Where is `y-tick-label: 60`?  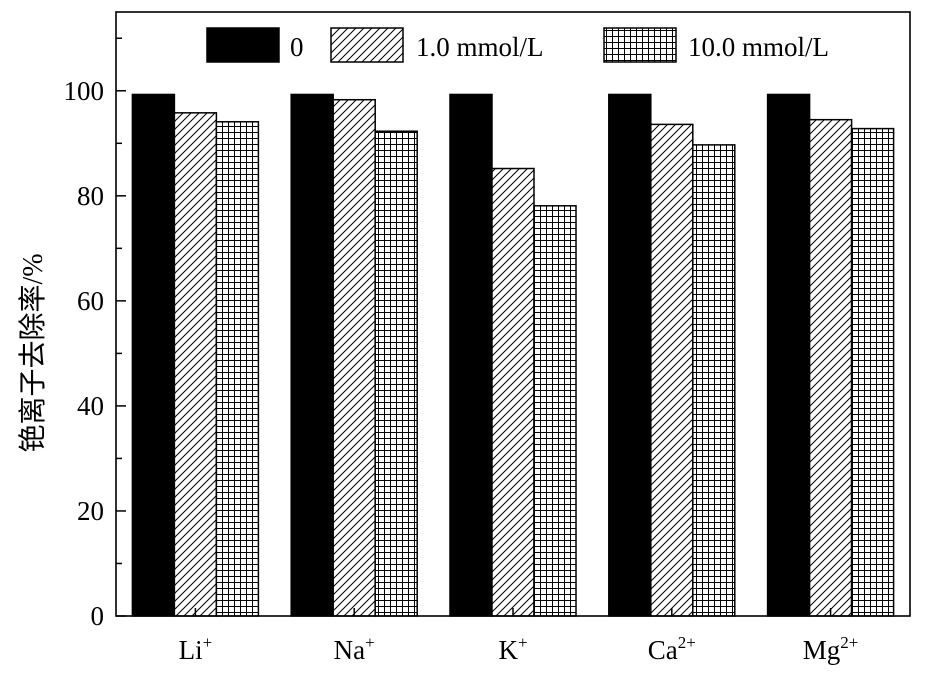
y-tick-label: 60 is located at coordinates (90, 301).